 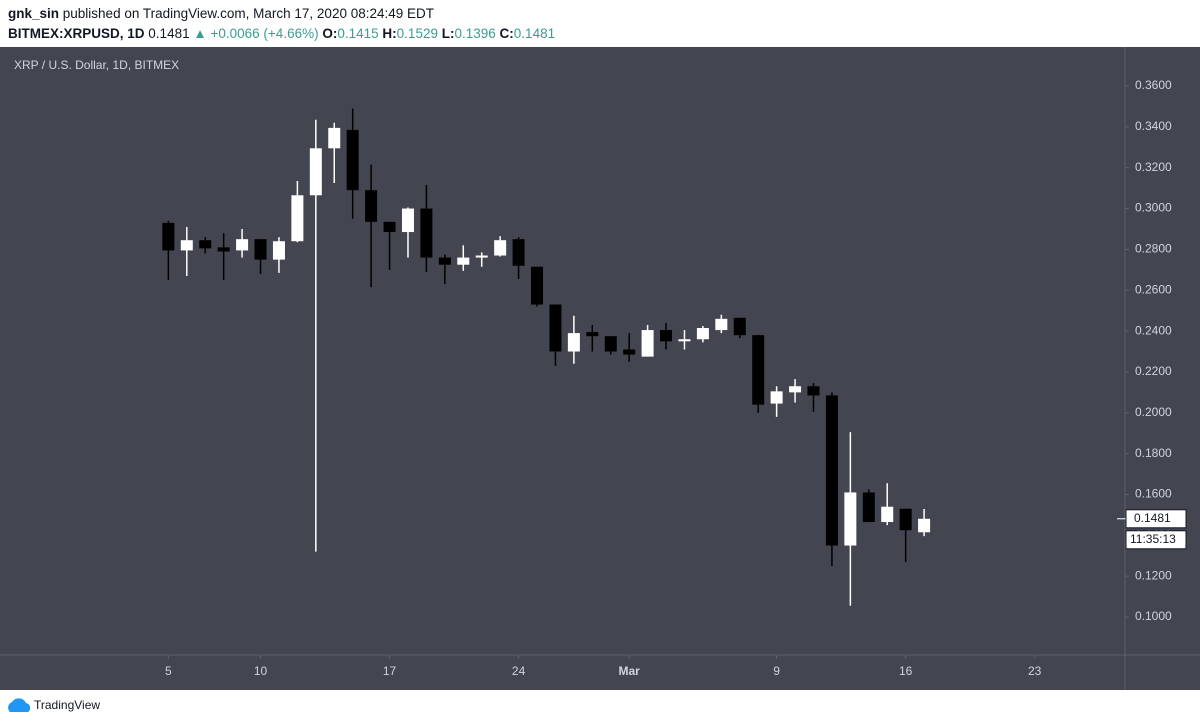 What do you see at coordinates (169, 33) in the screenshot?
I see `last: 0.1481` at bounding box center [169, 33].